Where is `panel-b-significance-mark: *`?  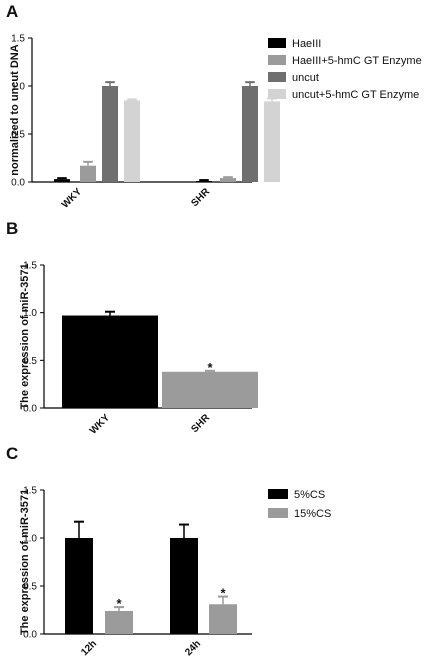 panel-b-significance-mark: * is located at coordinates (210, 367).